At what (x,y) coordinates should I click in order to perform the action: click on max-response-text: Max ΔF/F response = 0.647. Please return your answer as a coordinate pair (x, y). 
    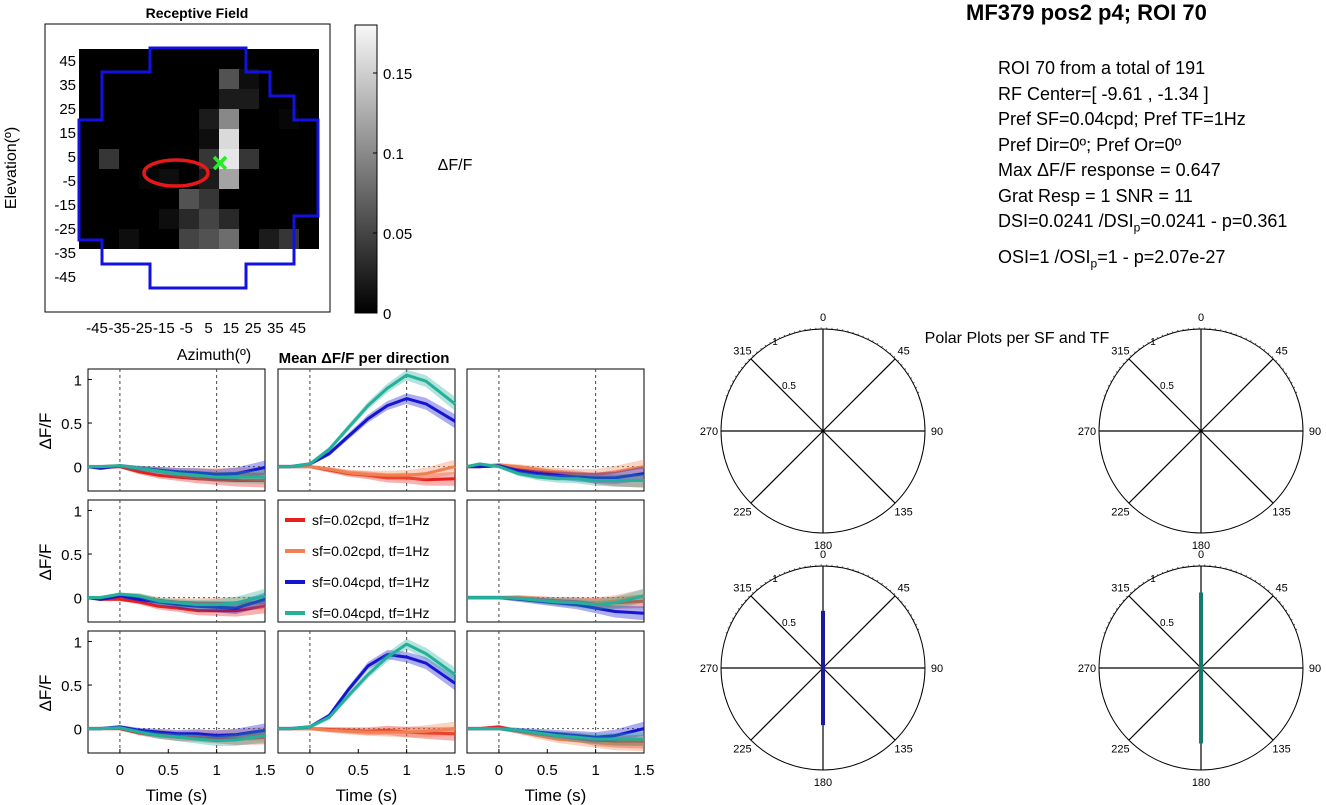
    Looking at the image, I should click on (1109, 170).